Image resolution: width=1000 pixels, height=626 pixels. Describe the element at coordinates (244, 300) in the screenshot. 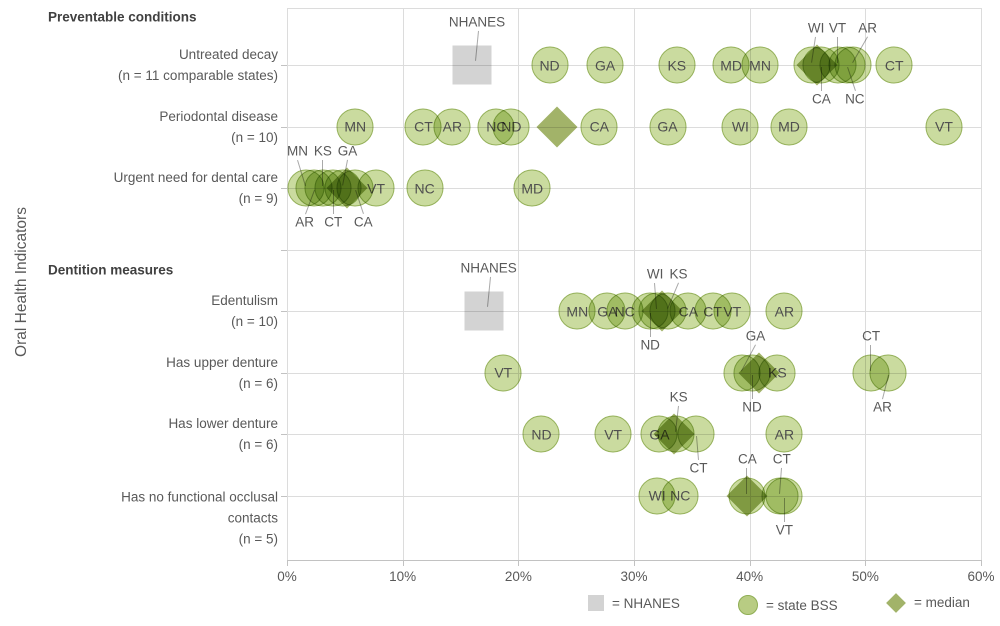

I see `row-label-line: Edentulism` at that location.